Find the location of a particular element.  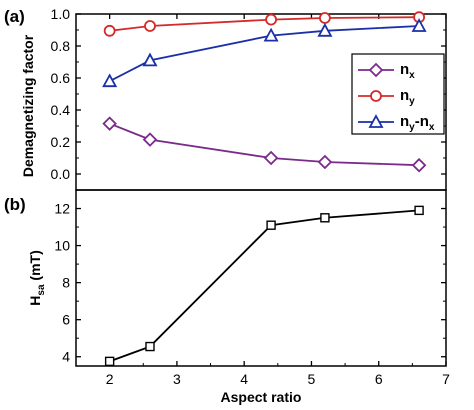

panel-b-ytick-label: 8 is located at coordinates (66, 283).